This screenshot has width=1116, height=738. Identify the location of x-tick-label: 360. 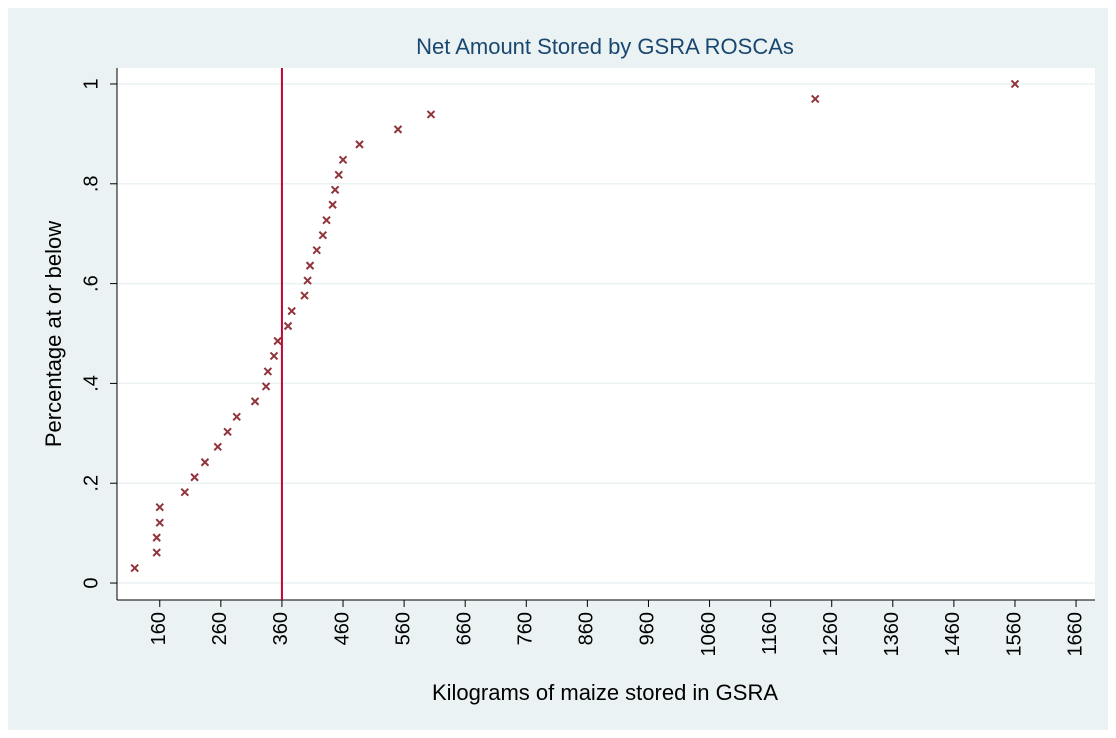
(281, 628).